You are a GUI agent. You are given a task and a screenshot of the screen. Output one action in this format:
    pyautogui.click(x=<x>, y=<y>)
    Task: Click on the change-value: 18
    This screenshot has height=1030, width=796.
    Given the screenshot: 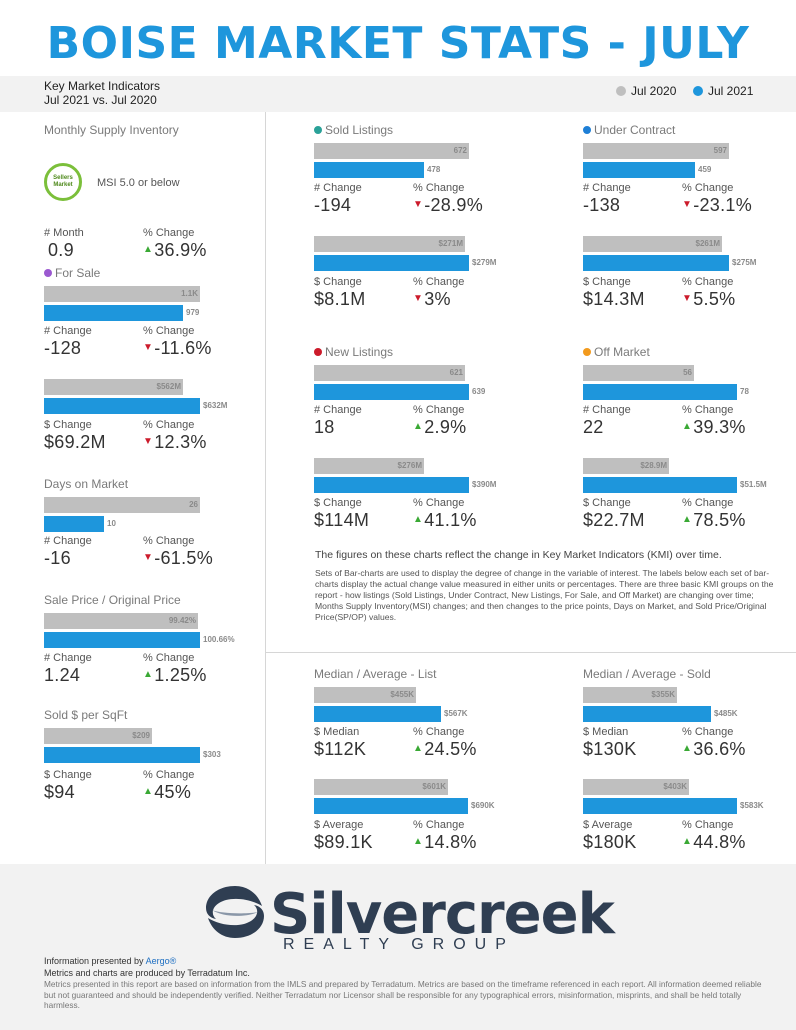 What is the action you would take?
    pyautogui.click(x=324, y=427)
    